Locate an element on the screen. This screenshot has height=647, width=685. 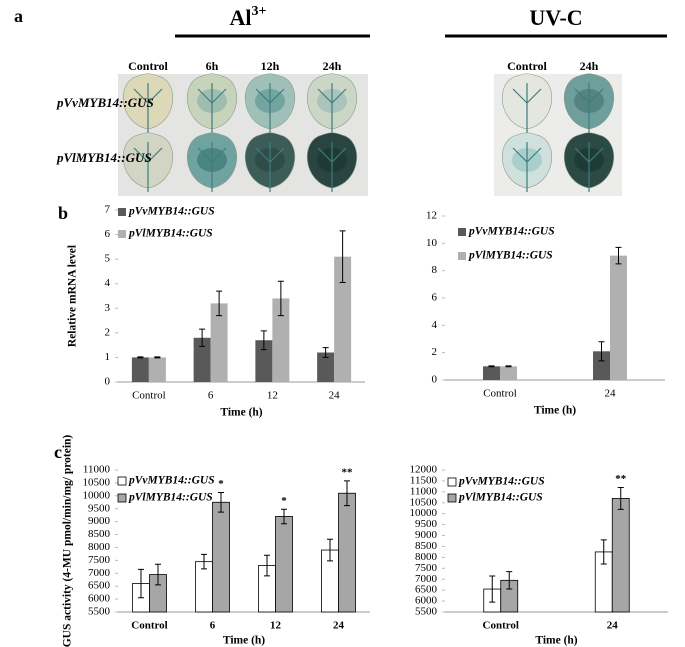
column-label: 6h is located at coordinates (212, 66).